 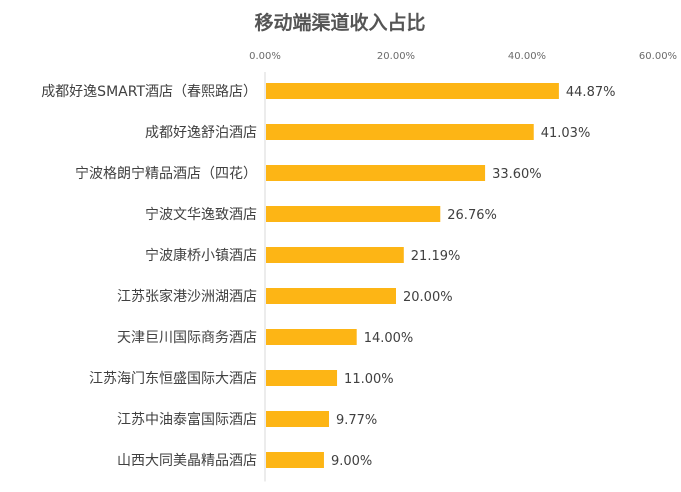 What do you see at coordinates (166, 173) in the screenshot?
I see `category-label: 宁波格朗宁精品酒店（四花）` at bounding box center [166, 173].